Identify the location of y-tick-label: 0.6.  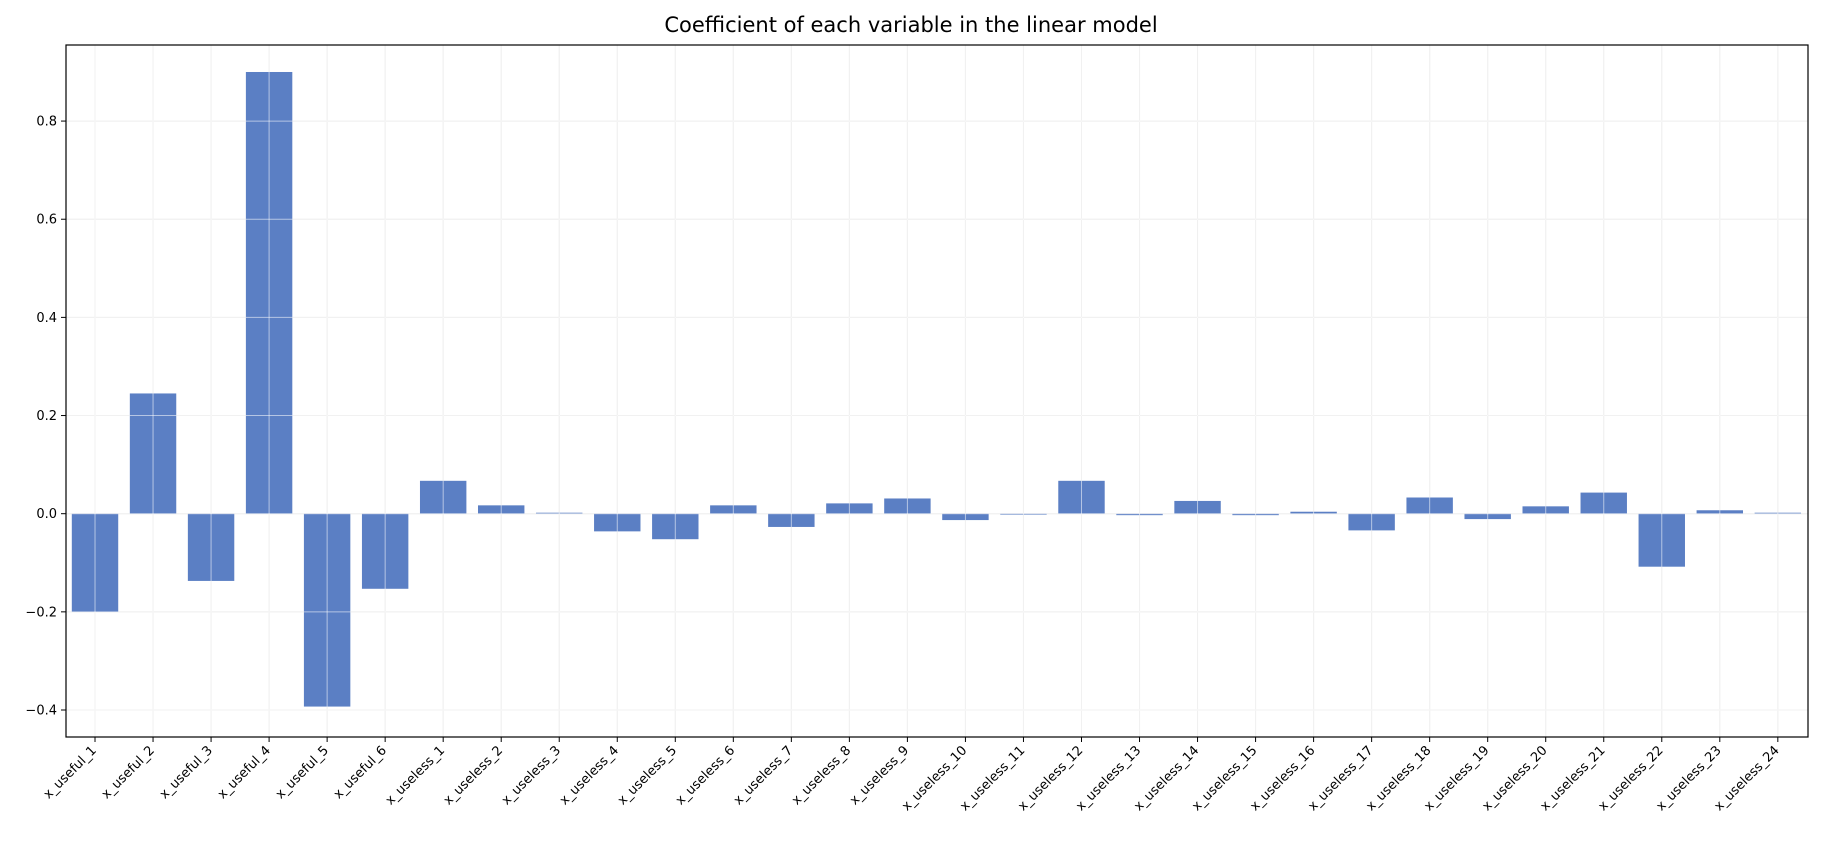
(46, 220).